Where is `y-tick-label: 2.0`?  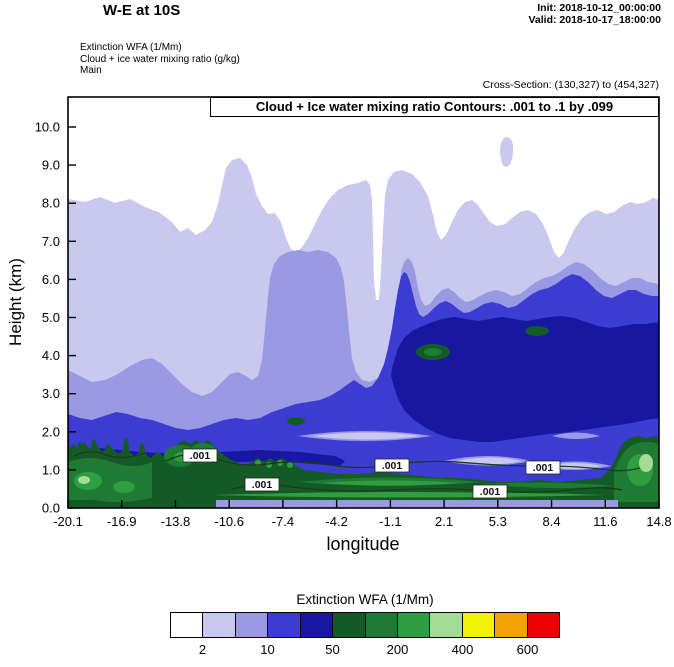
y-tick-label: 2.0 is located at coordinates (51, 431).